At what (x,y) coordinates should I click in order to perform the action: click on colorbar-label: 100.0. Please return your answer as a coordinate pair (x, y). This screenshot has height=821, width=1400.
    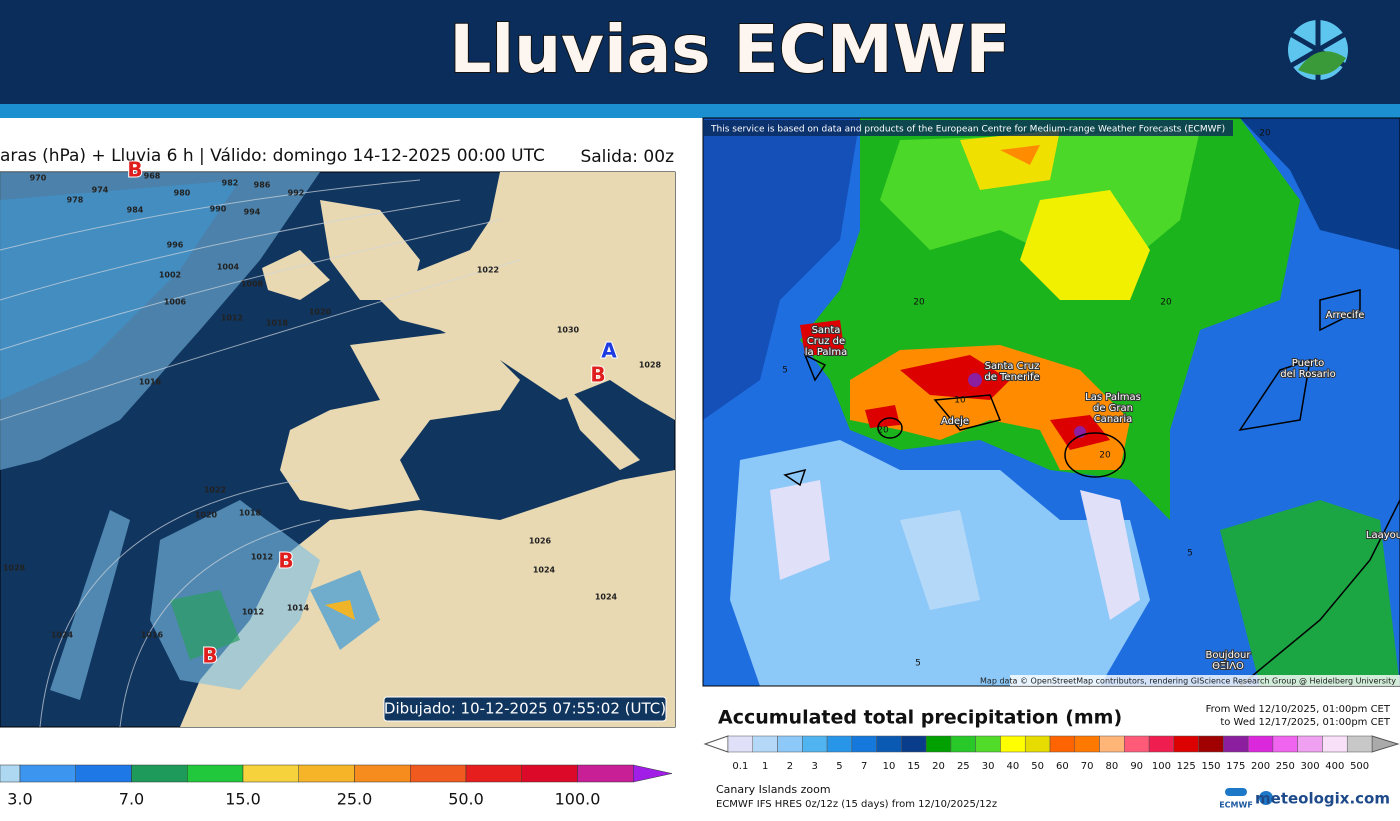
    Looking at the image, I should click on (578, 799).